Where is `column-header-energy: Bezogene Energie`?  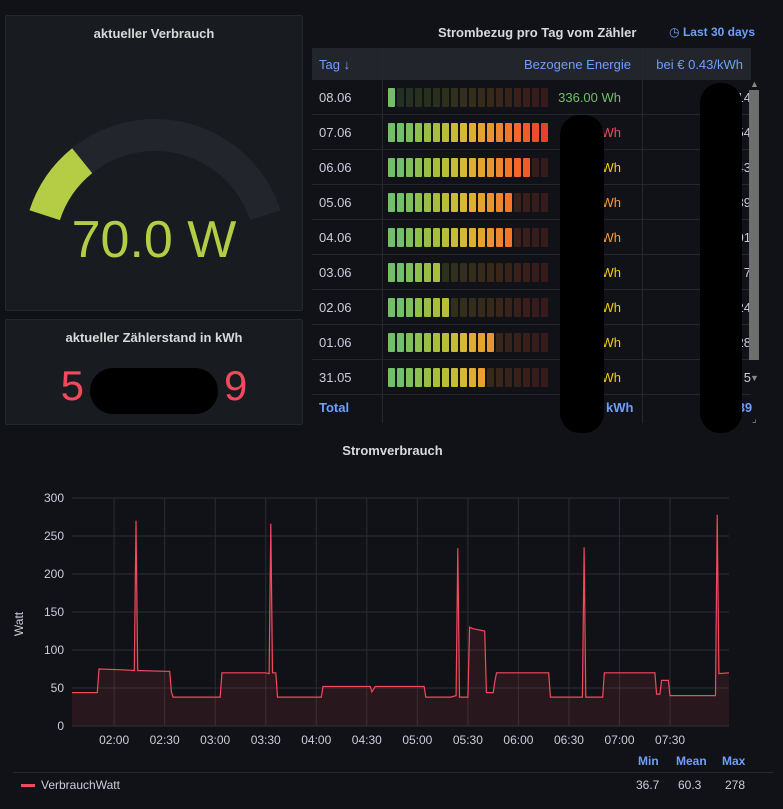 column-header-energy: Bezogene Energie is located at coordinates (577, 64).